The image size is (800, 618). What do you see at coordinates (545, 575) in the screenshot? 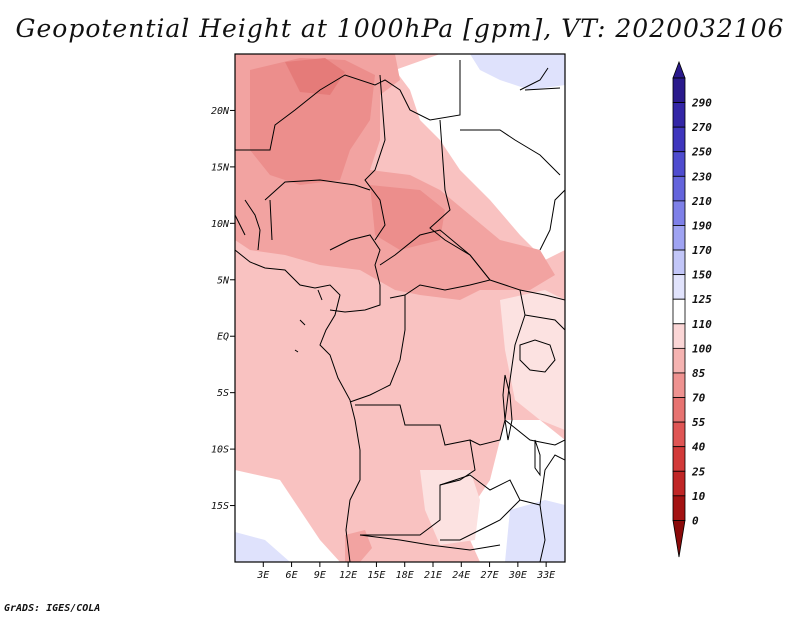
I see `lon-tick-label: 33E` at bounding box center [545, 575].